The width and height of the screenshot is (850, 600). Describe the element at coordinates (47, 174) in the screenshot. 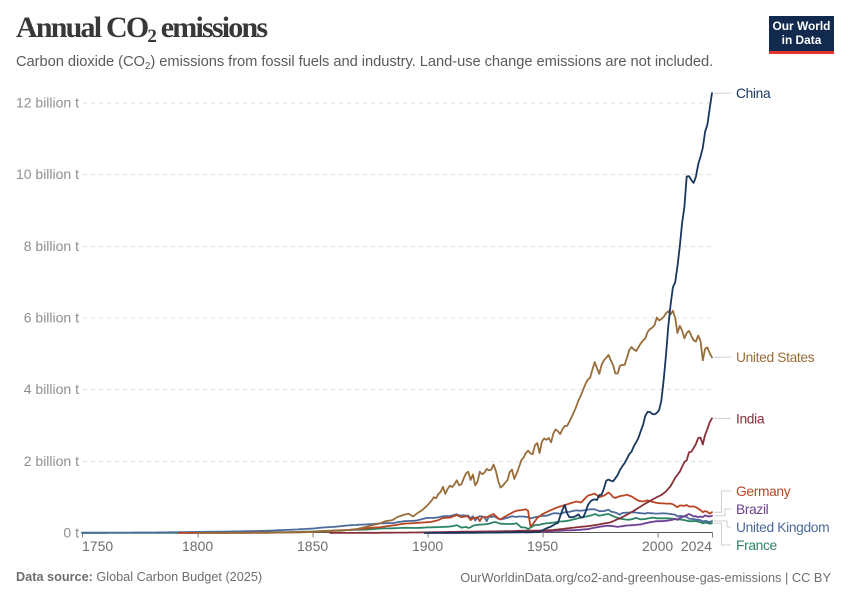

I see `svg-text: 10 billion t` at that location.